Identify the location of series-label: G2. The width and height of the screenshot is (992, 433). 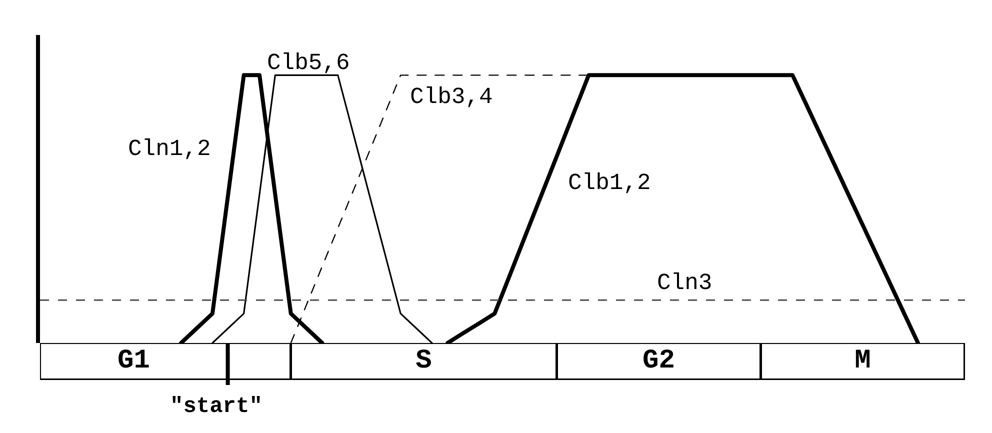
(658, 361).